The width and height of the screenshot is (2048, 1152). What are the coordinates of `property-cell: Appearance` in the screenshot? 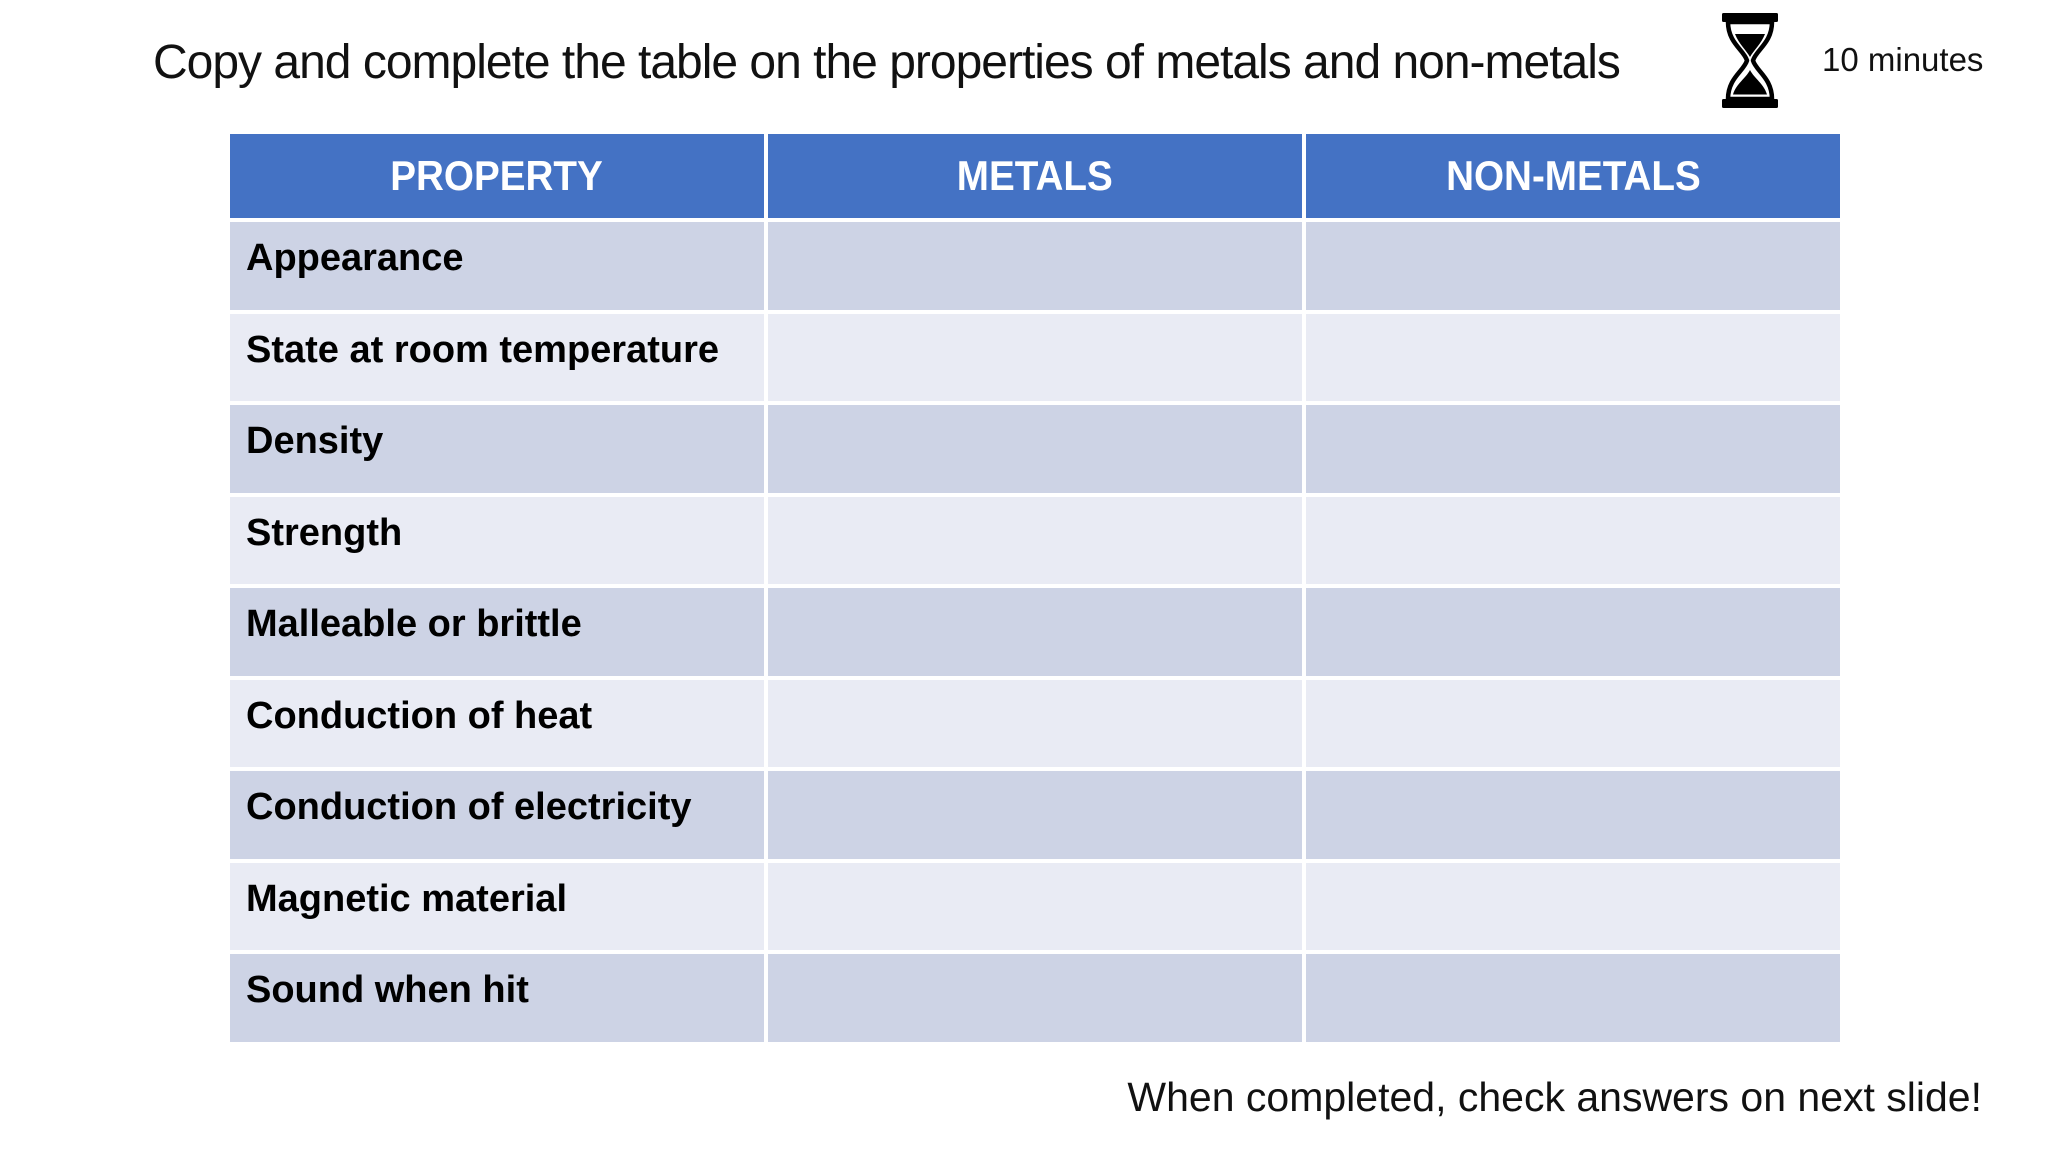 It's located at (497, 266).